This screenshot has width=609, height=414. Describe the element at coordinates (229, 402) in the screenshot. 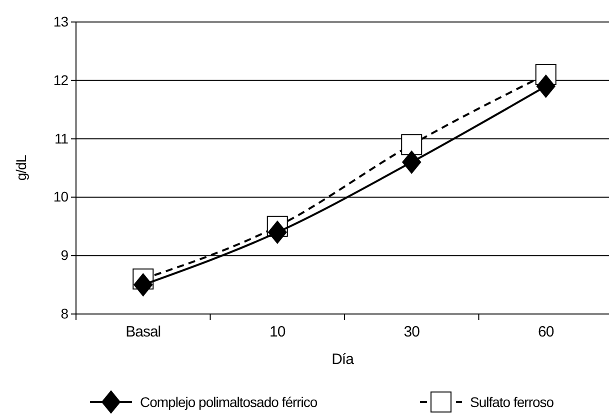

I see `legend-label: Complejo polimaltosado férrico` at that location.